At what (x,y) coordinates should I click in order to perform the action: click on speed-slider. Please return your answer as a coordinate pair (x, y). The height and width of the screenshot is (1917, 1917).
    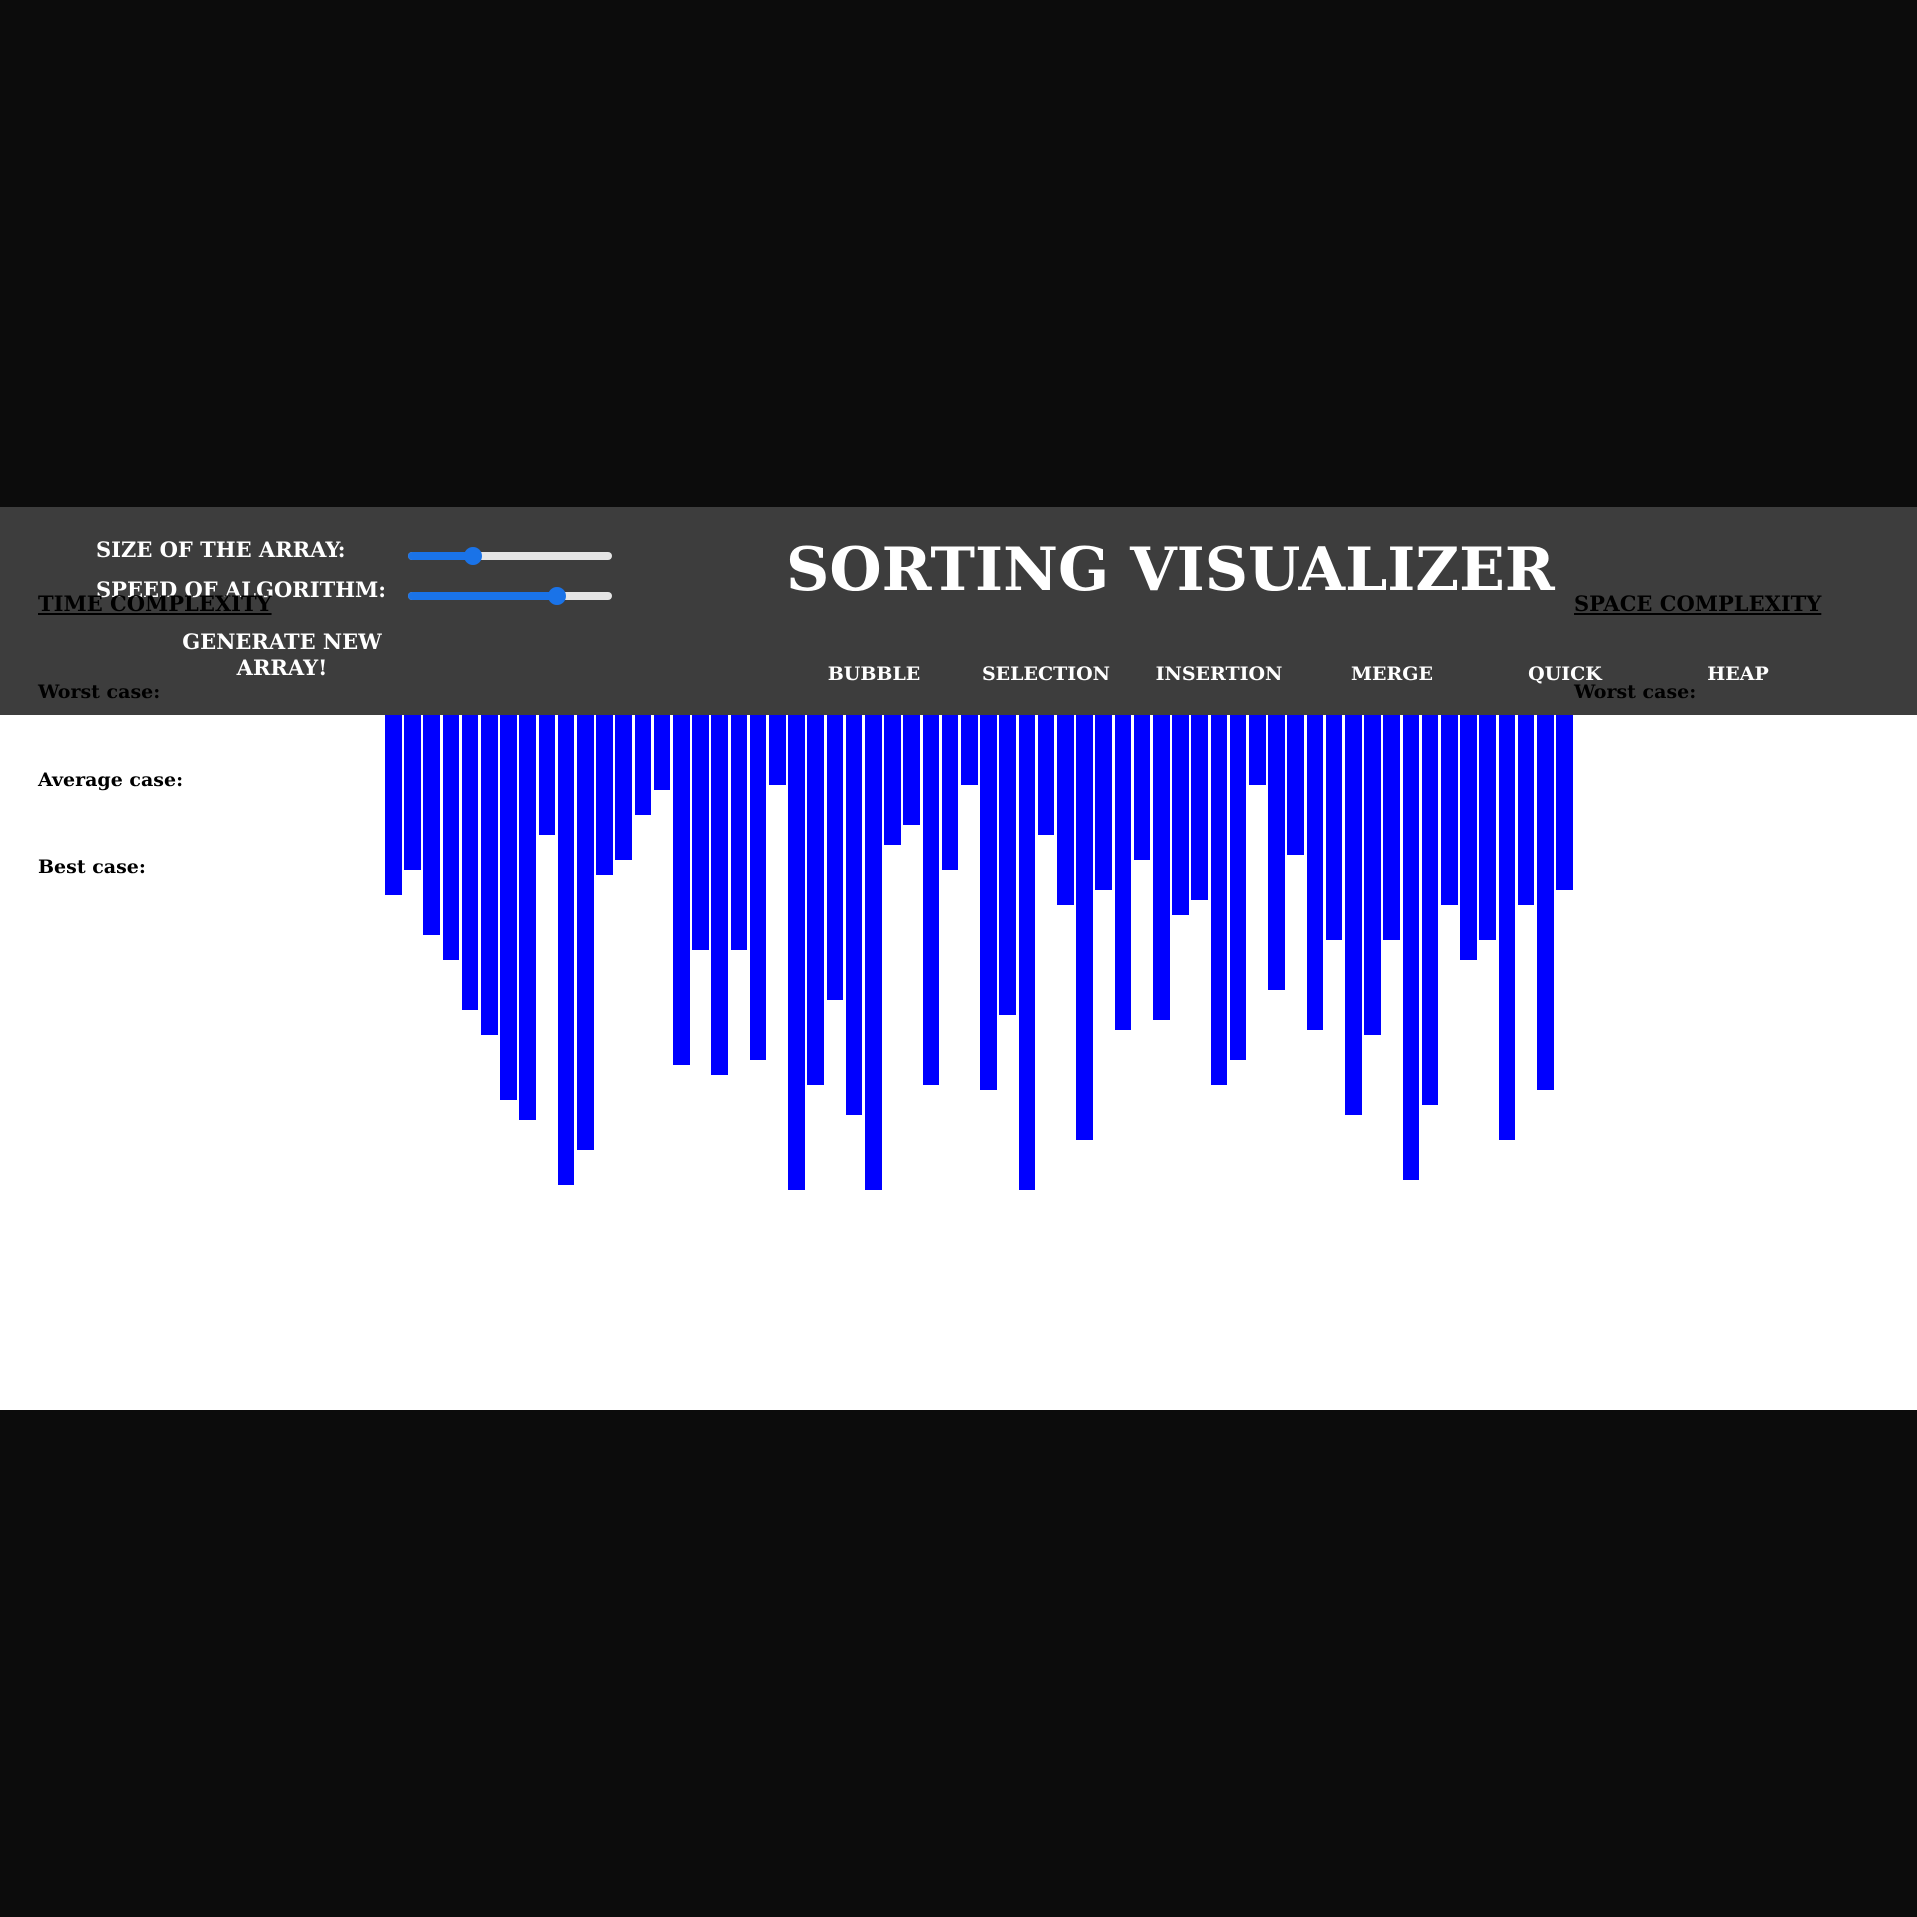
    Looking at the image, I should click on (510, 596).